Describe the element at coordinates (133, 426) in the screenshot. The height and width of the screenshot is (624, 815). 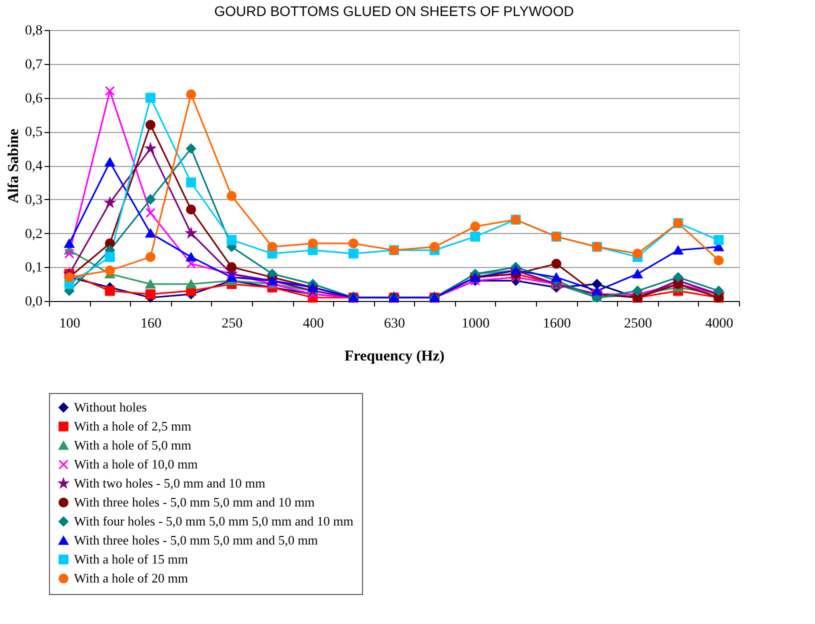
I see `legend-label: With a hole of 2,5 mm` at that location.